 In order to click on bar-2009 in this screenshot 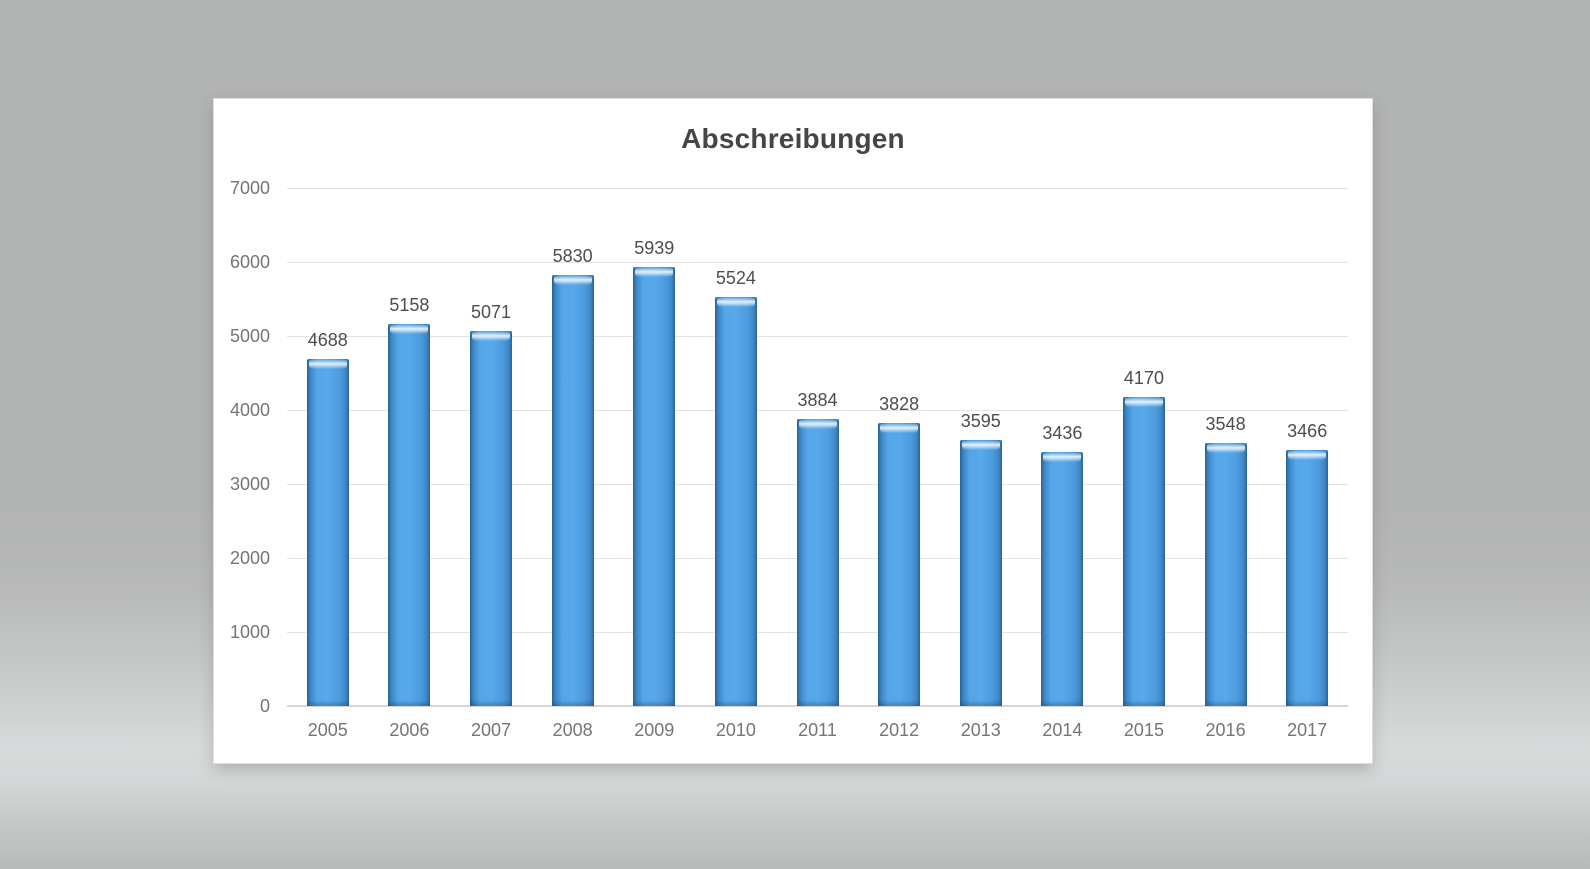, I will do `click(654, 486)`.